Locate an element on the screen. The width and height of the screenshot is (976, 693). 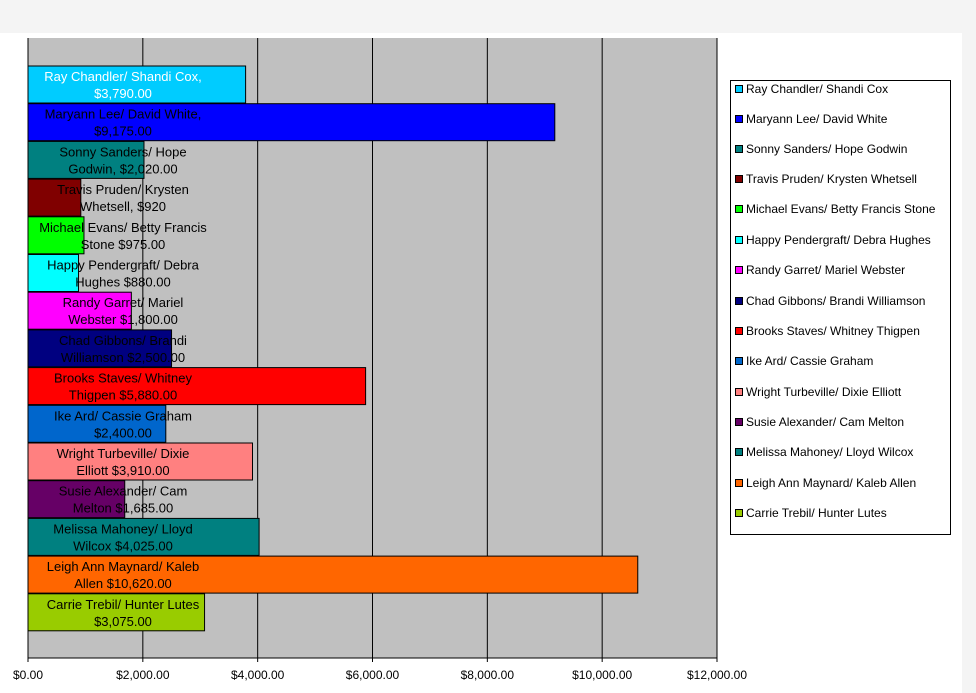
legend-label: Melissa Mahoney/ Lloyd Wilcox is located at coordinates (830, 452).